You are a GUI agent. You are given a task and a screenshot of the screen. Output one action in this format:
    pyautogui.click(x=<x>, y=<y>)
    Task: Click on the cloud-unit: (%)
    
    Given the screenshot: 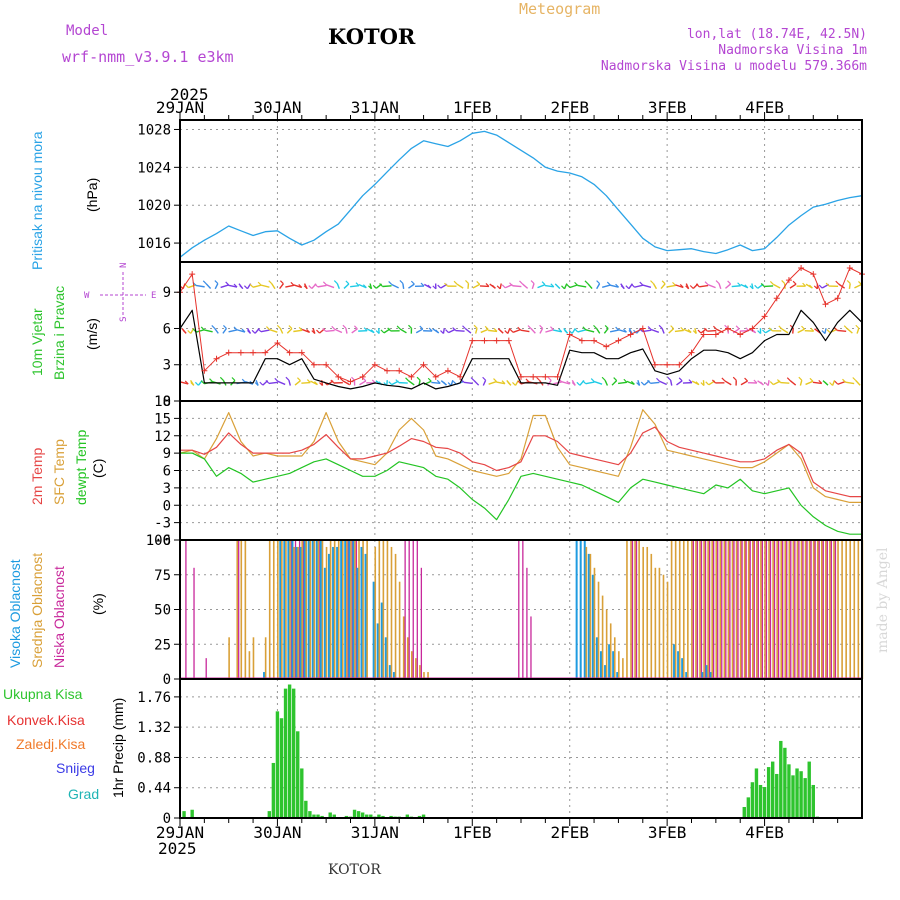 What is the action you would take?
    pyautogui.click(x=98, y=604)
    